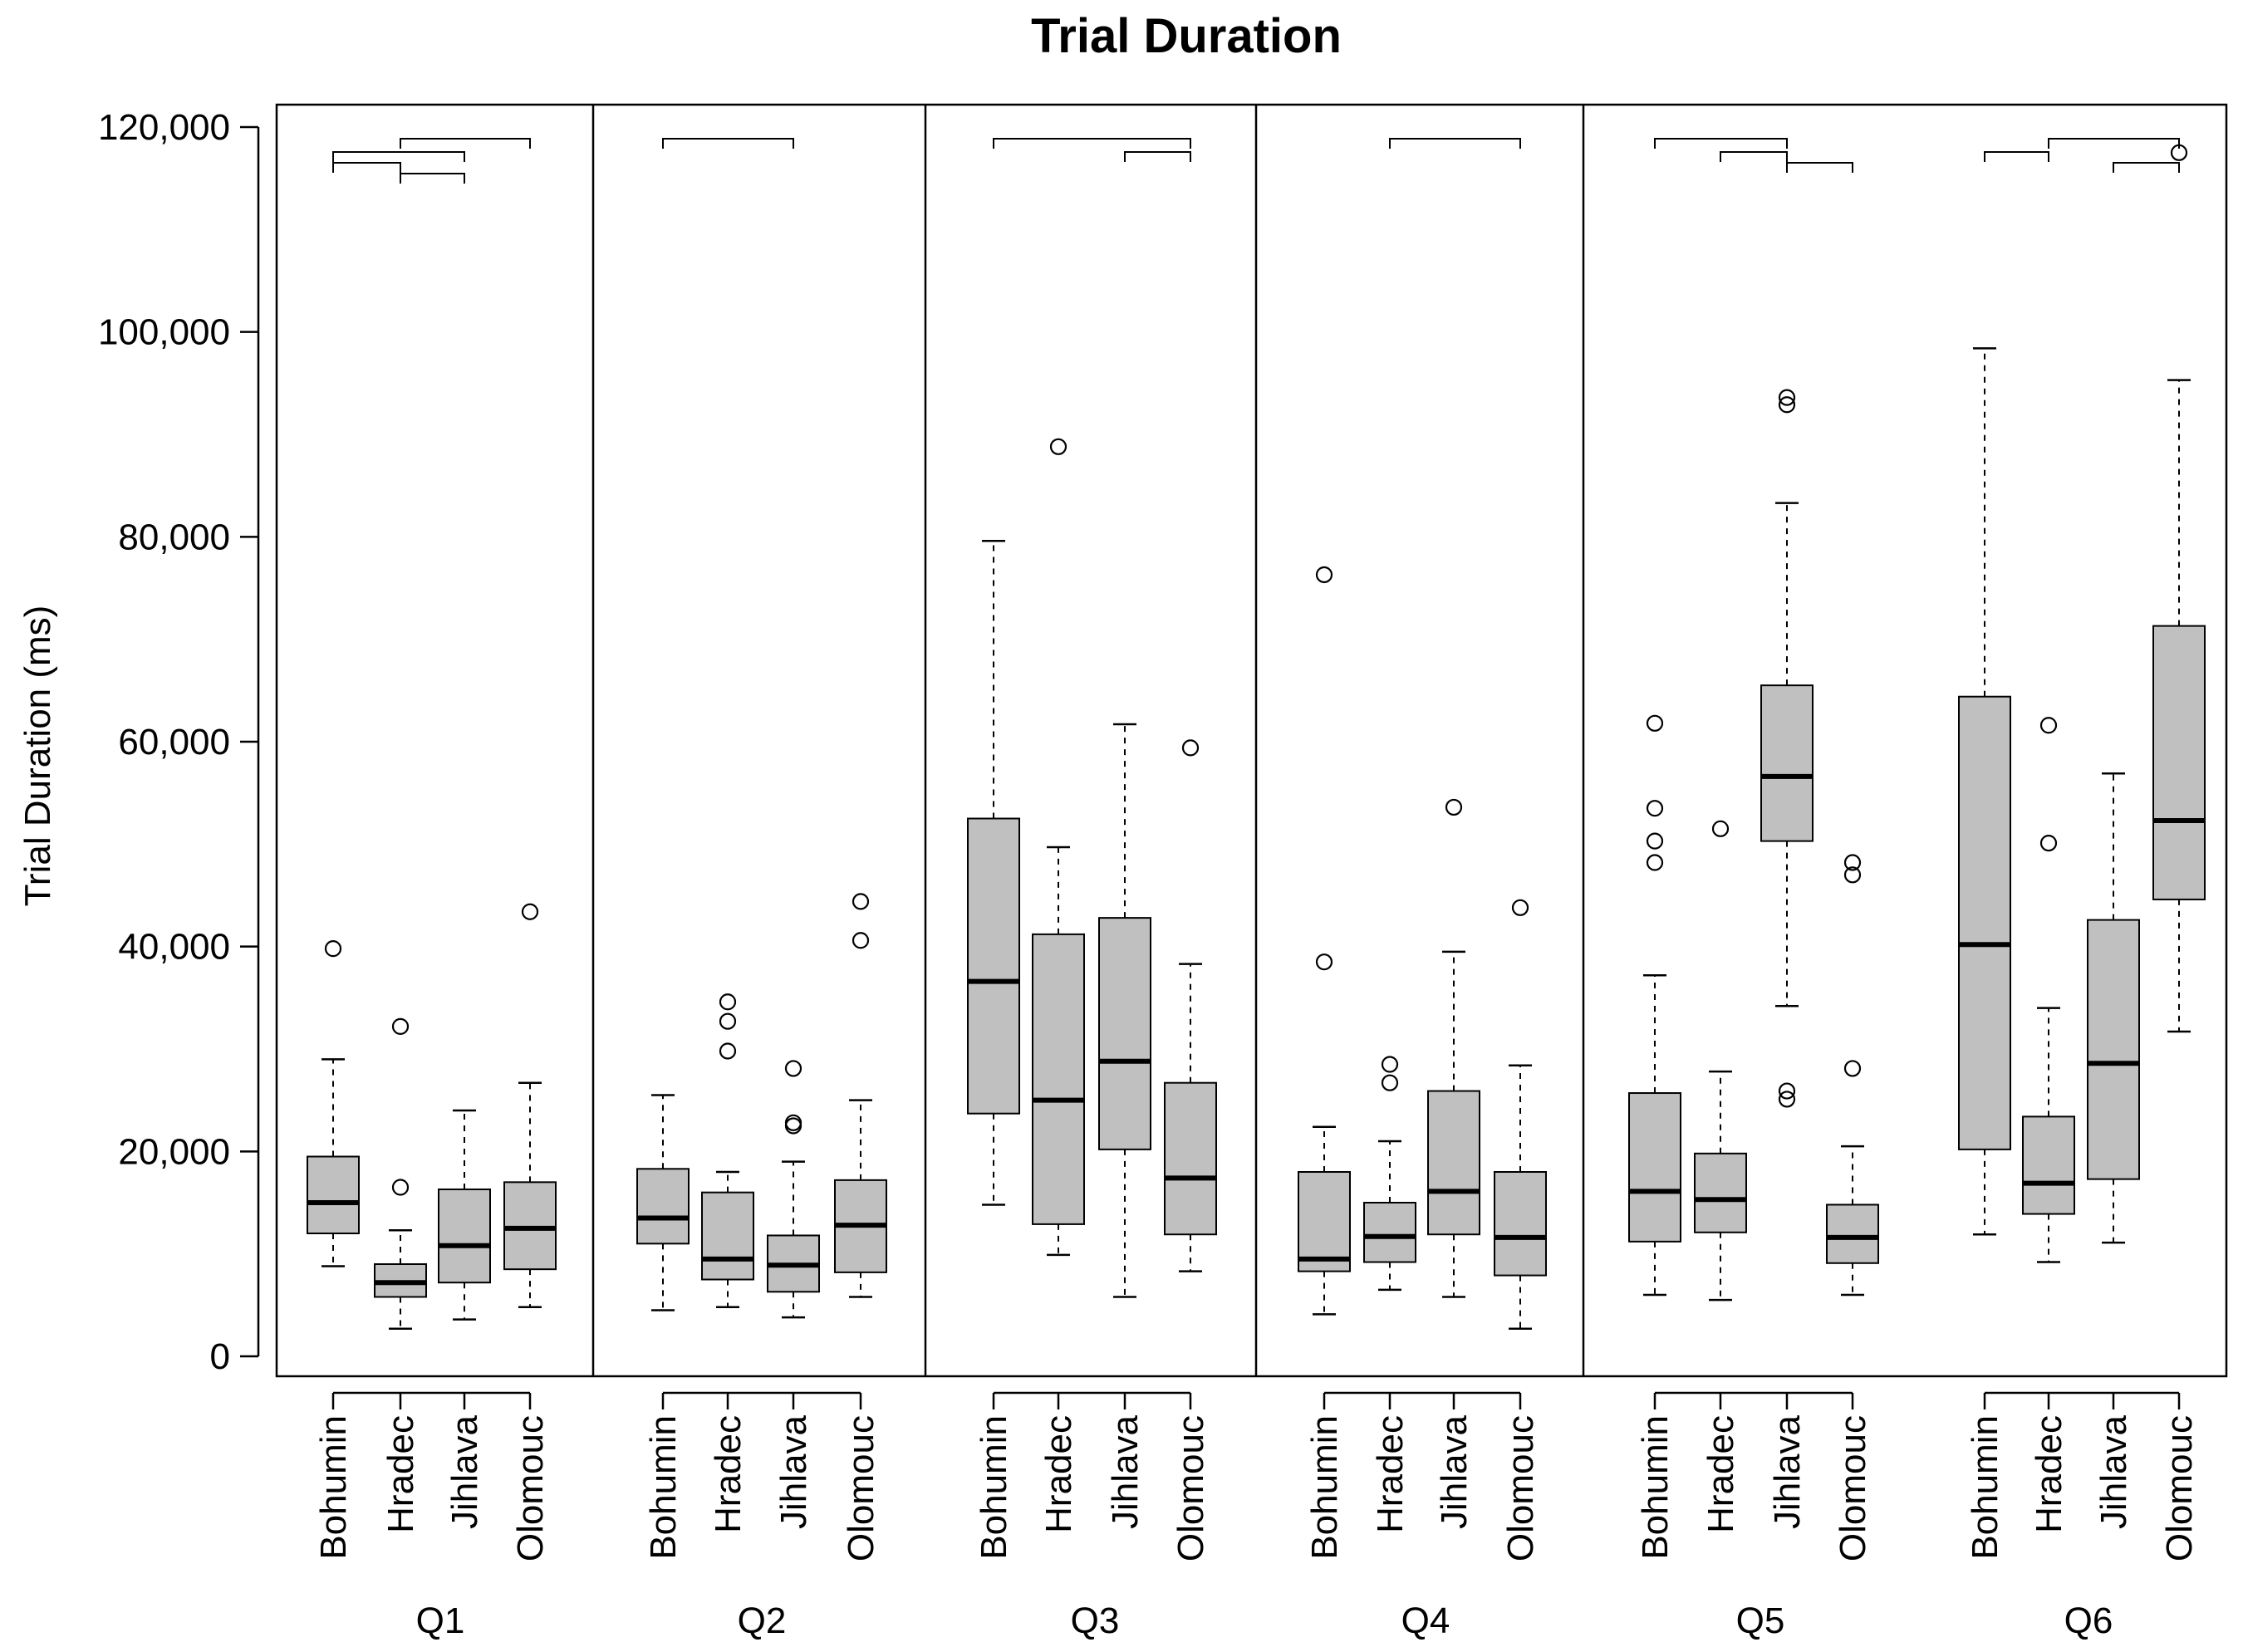 This screenshot has height=1652, width=2243. What do you see at coordinates (1186, 36) in the screenshot?
I see `chart-title: Trial Duration` at bounding box center [1186, 36].